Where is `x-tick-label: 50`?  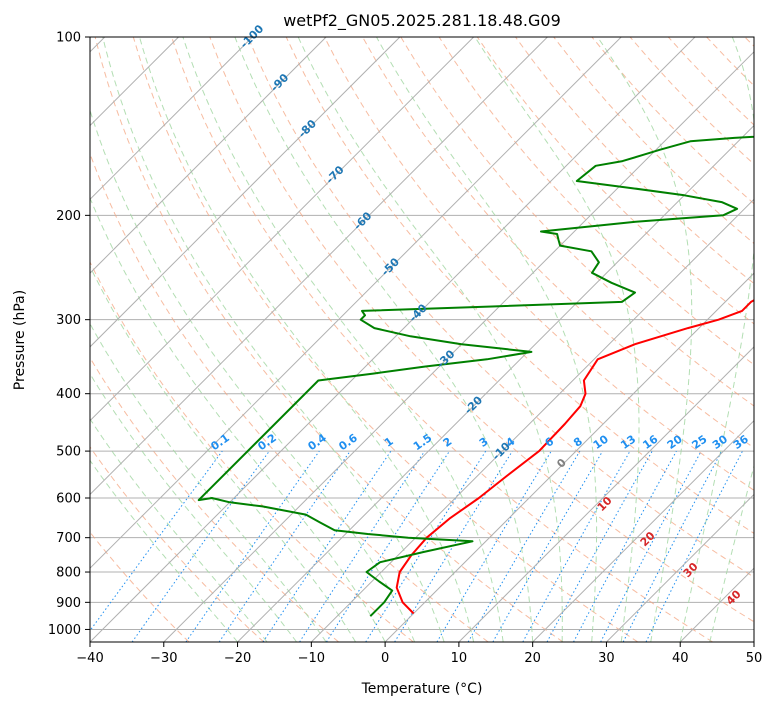
x-tick-label: 50 is located at coordinates (754, 658).